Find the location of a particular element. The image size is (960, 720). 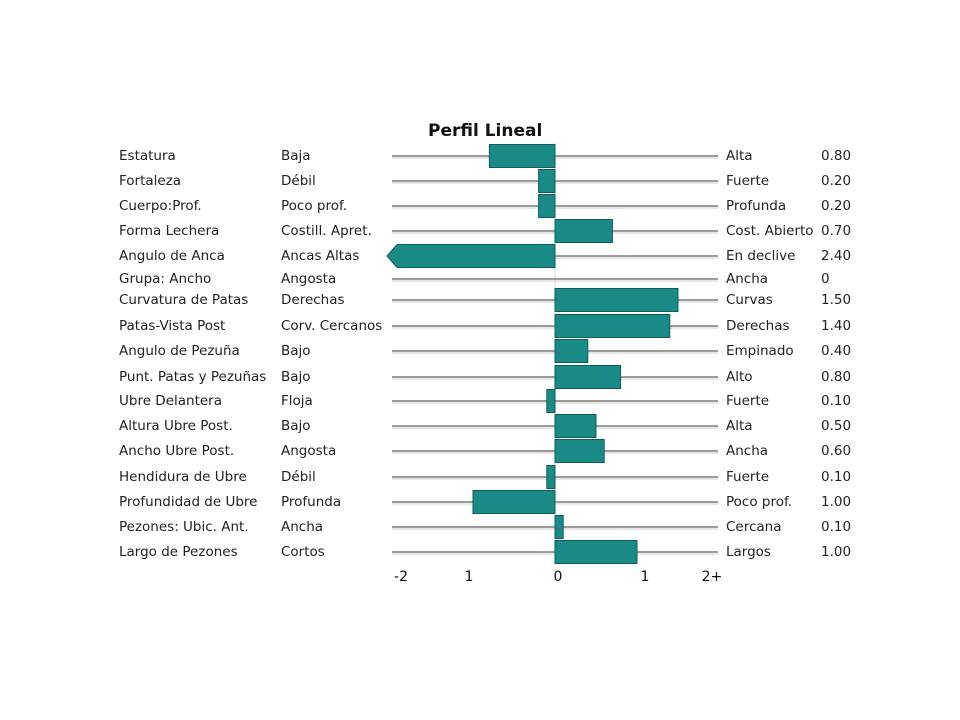

trait-name: Pezones: Ubic. Ant. is located at coordinates (184, 527).